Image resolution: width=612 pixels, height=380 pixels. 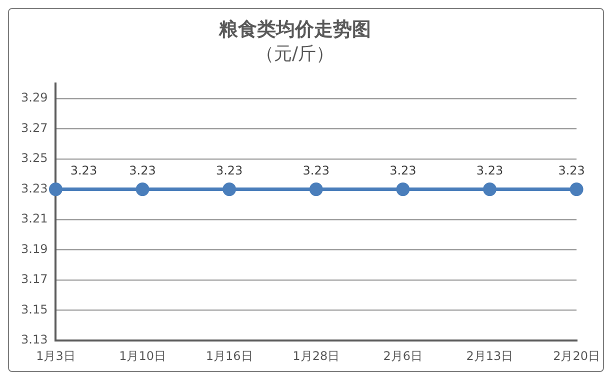 I want to click on chart-subtitle: （元/斤）, so click(x=295, y=53).